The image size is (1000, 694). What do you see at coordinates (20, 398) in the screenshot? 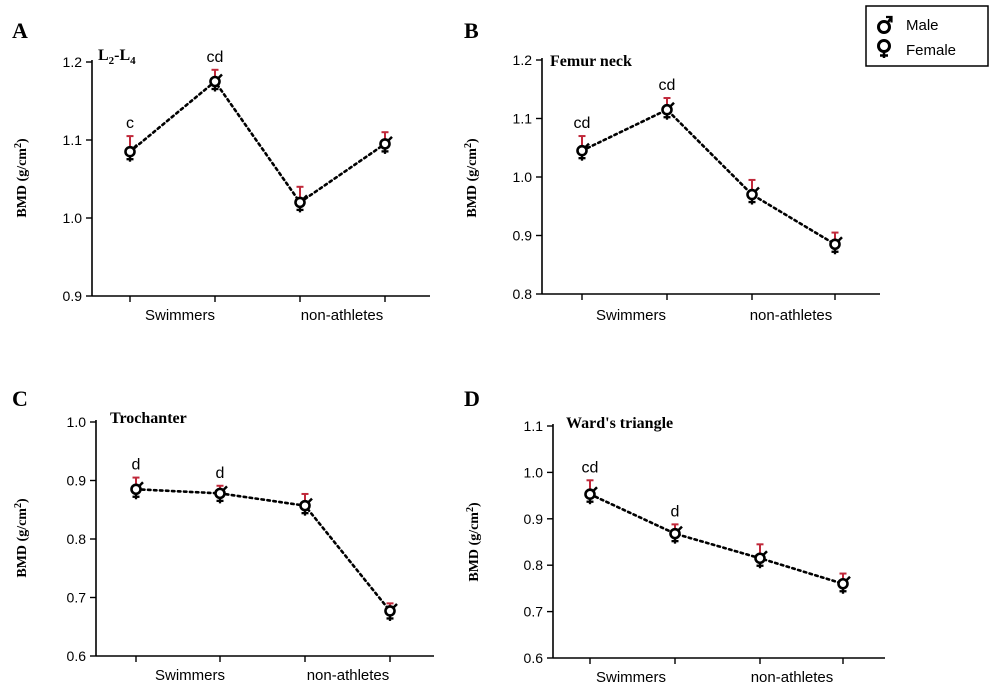
I see `panel-letter-c: C` at bounding box center [20, 398].